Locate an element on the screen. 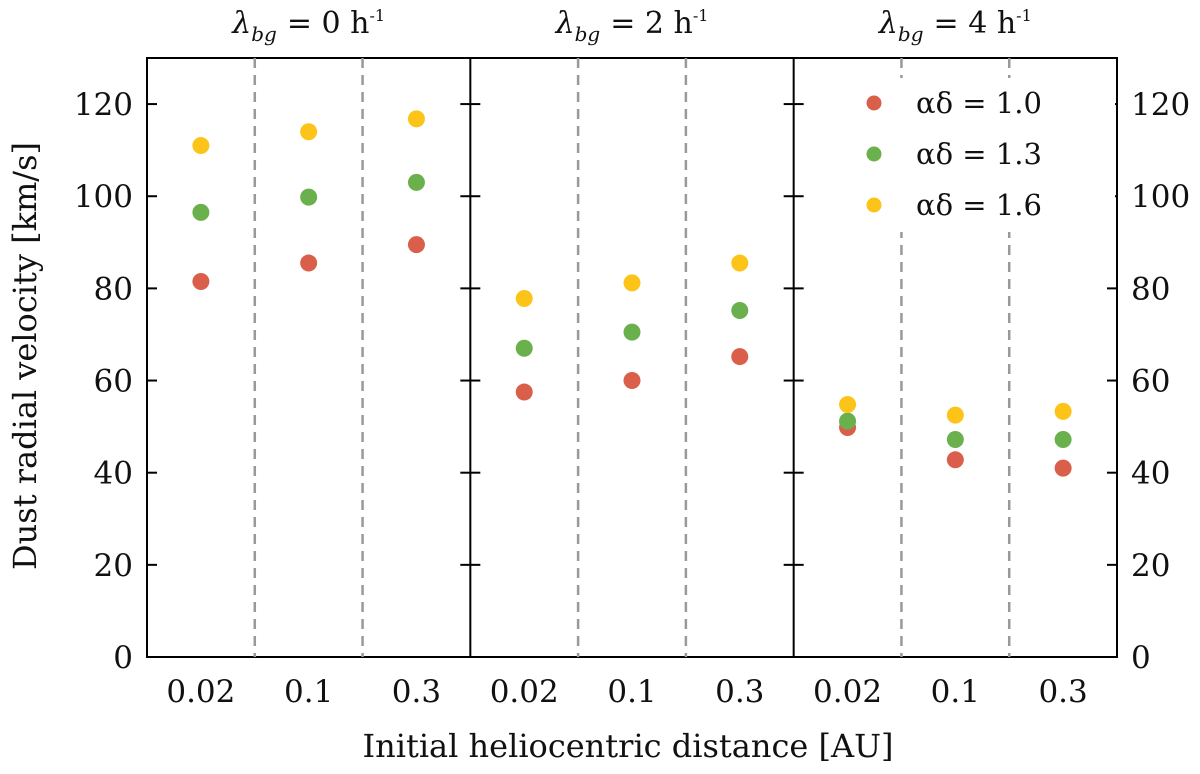 The image size is (1200, 774). y-tick-label-right: 20 is located at coordinates (1150, 566).